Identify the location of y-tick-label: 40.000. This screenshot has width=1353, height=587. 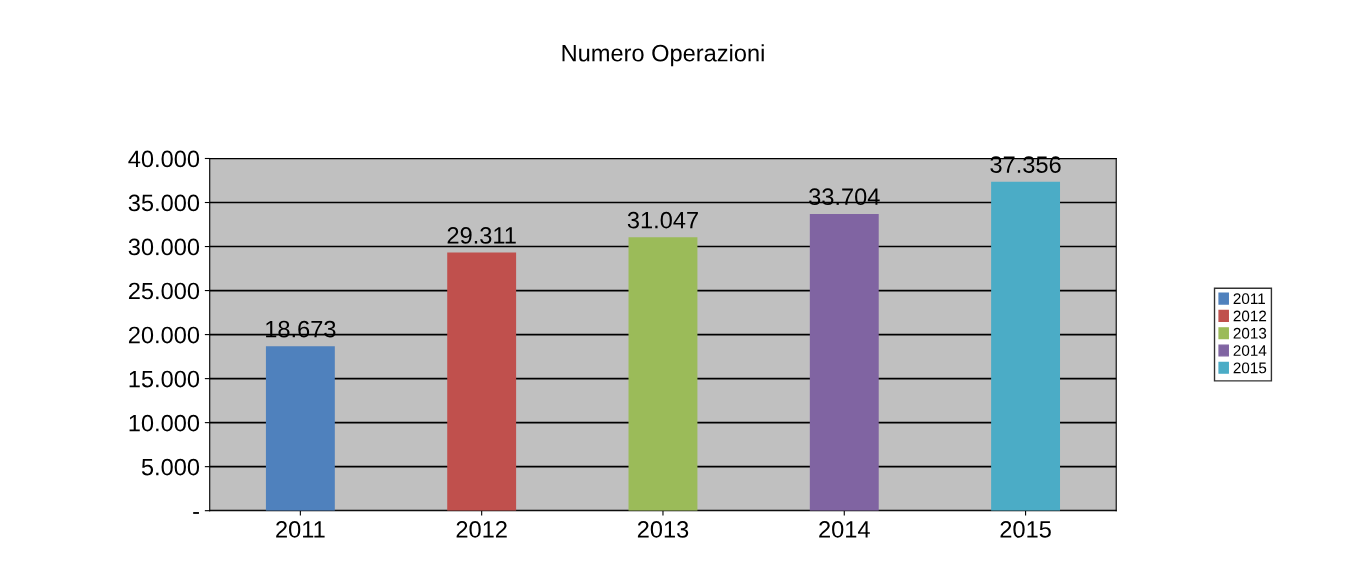
(164, 159).